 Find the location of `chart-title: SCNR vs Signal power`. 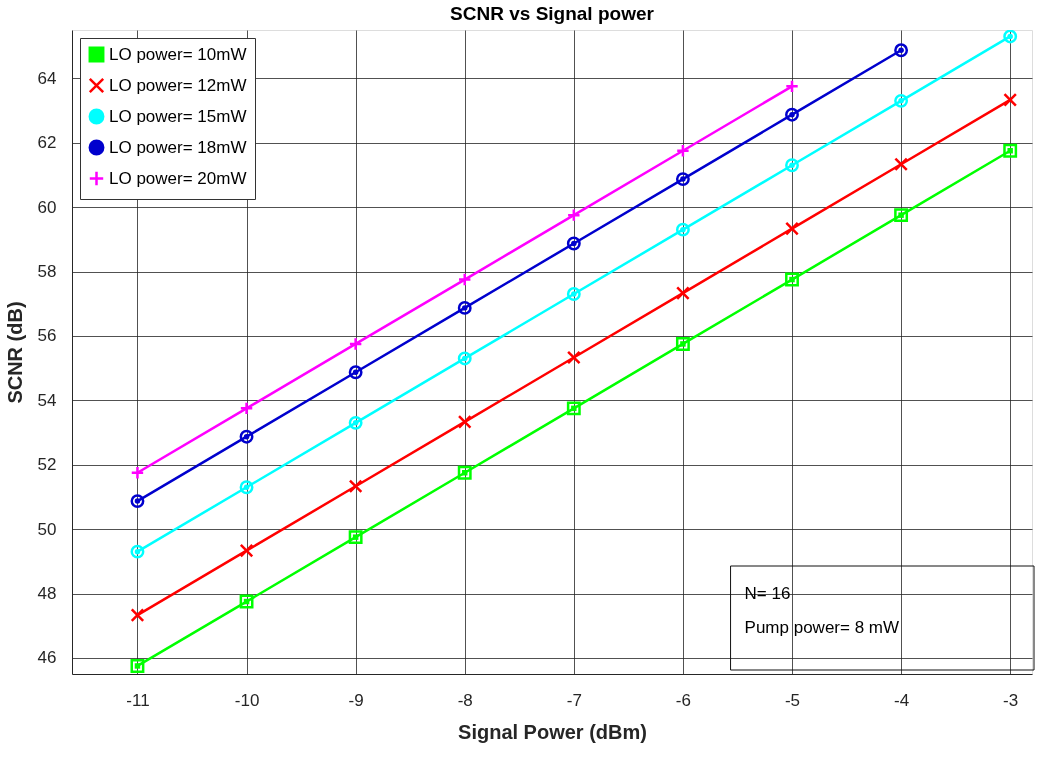

chart-title: SCNR vs Signal power is located at coordinates (552, 13).